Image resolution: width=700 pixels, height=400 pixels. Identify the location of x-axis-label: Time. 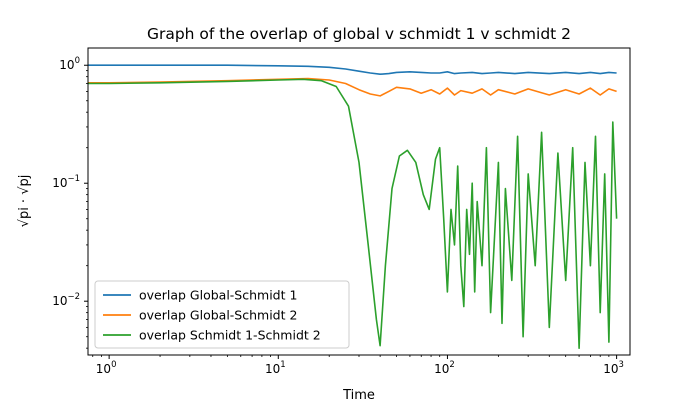
(358, 394).